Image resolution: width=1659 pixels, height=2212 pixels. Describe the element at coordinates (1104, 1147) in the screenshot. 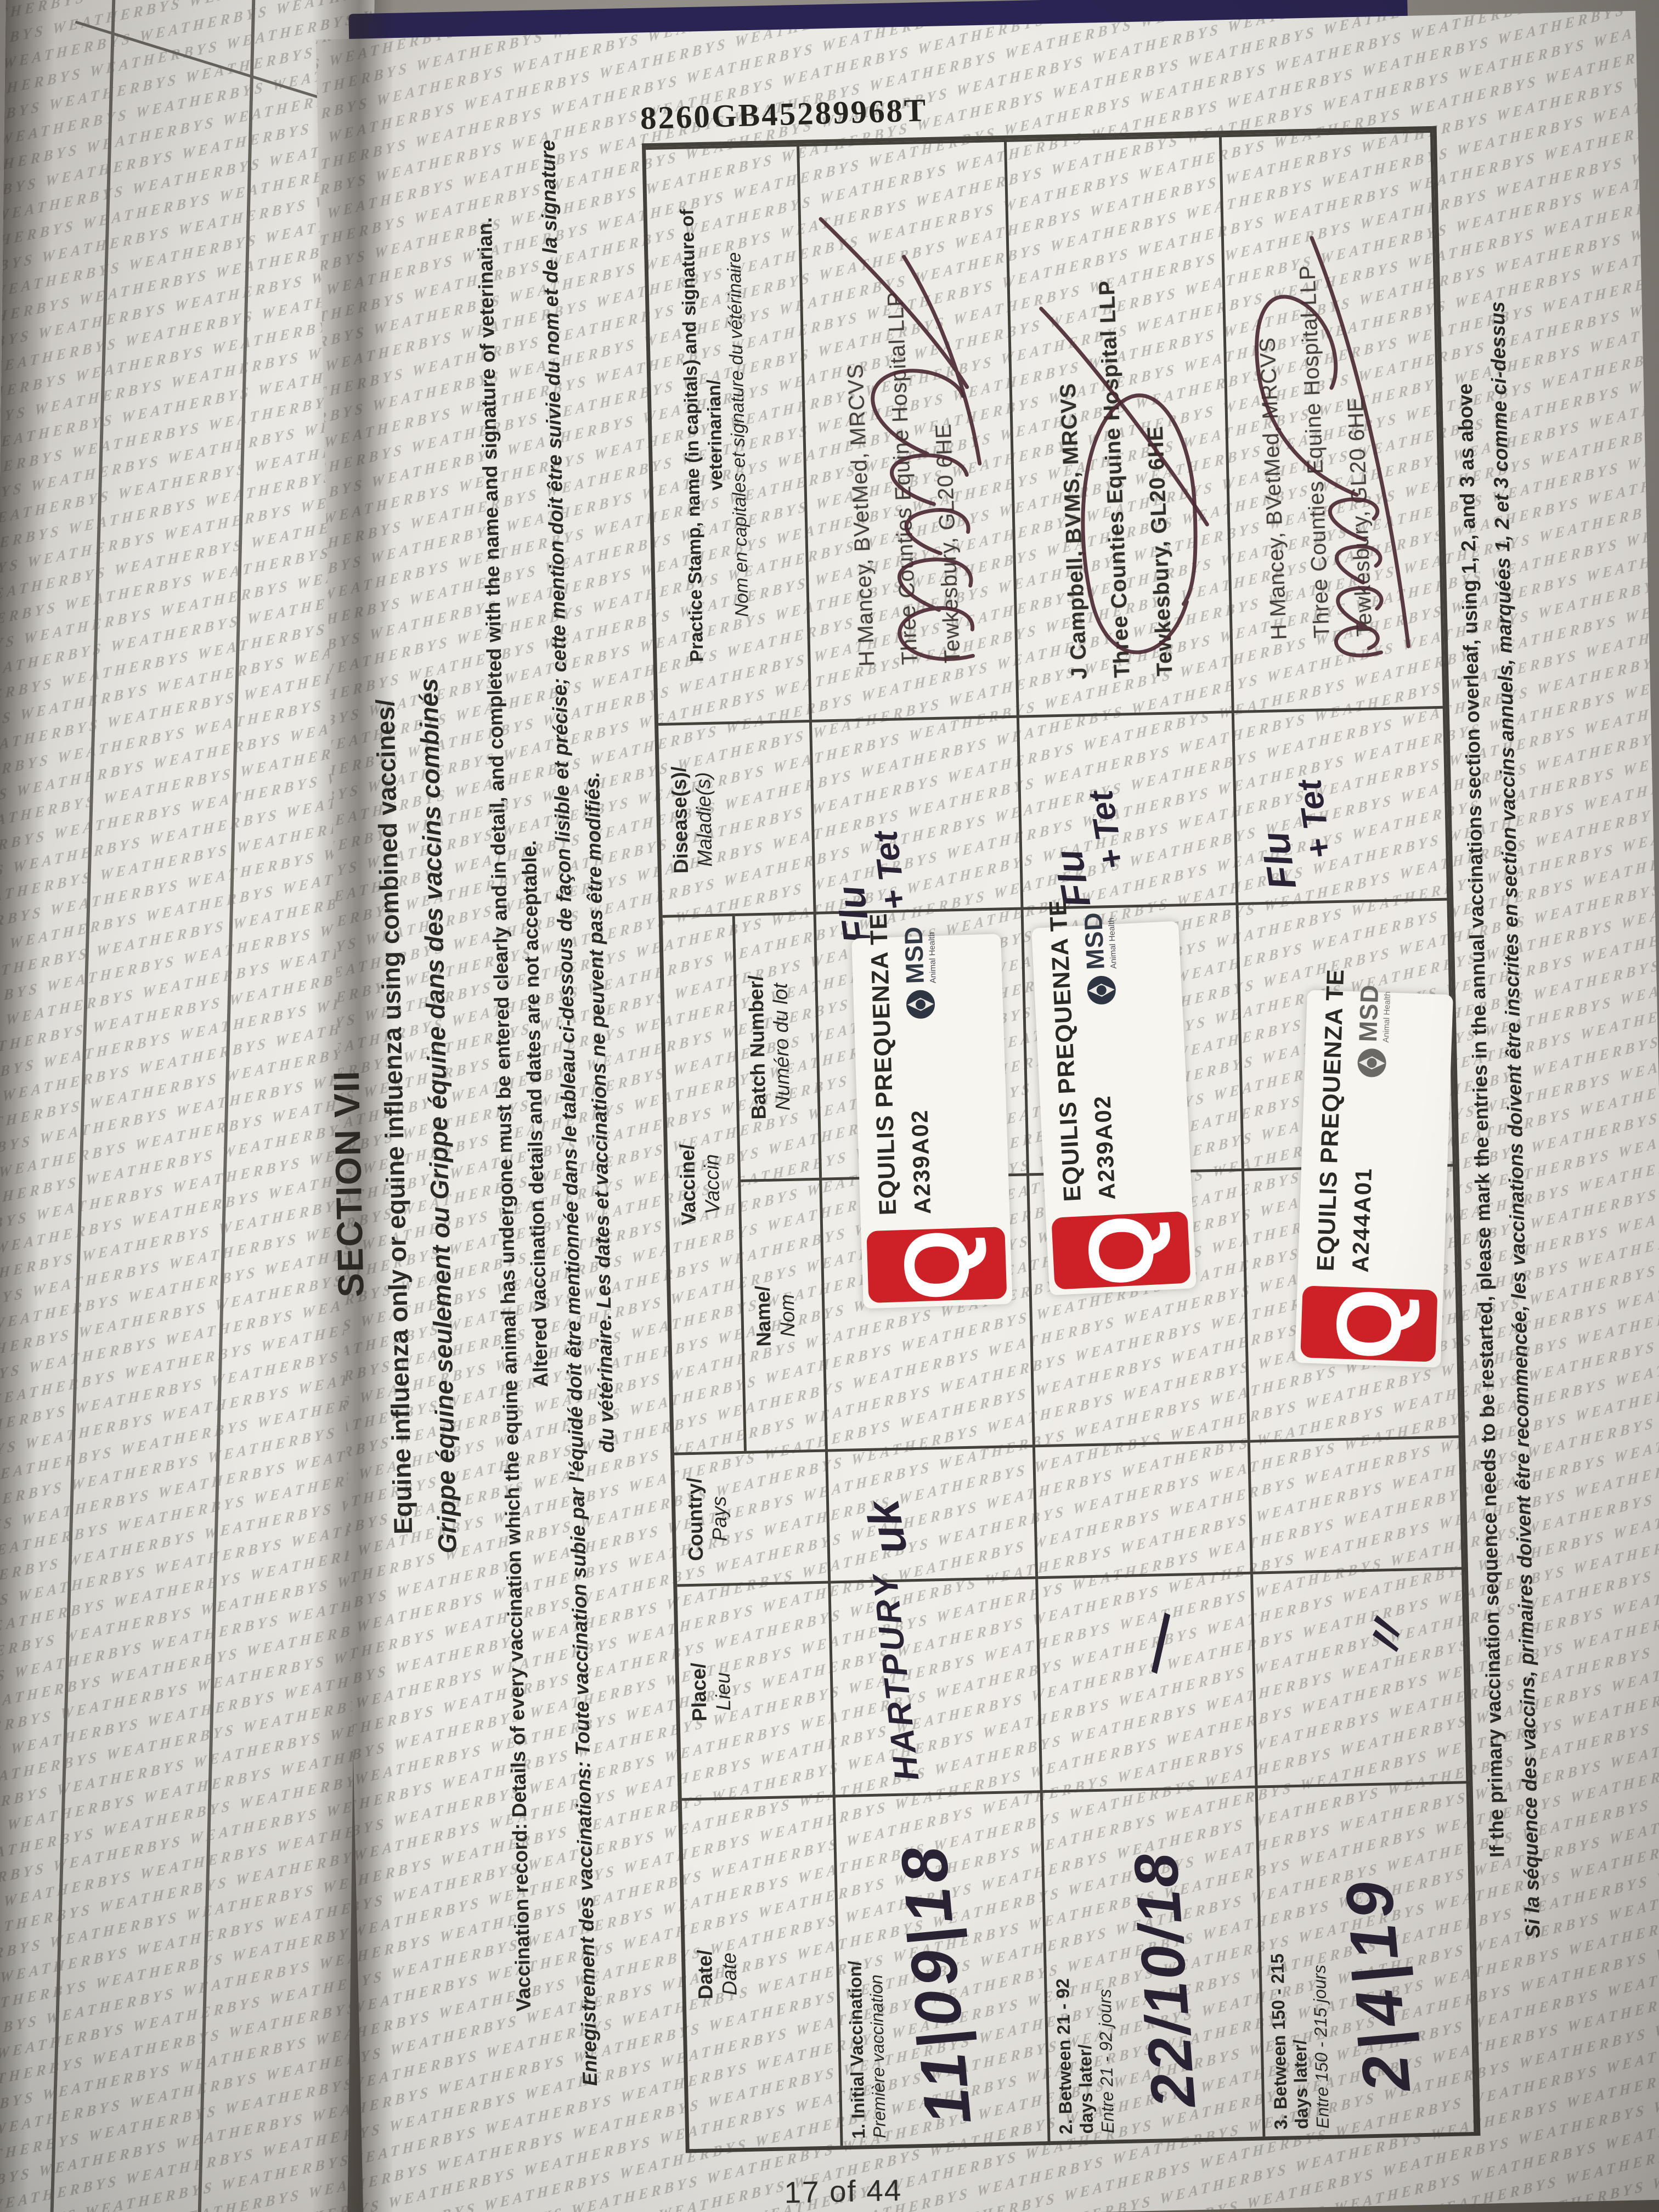

I see `row2-batch-number: A239A02` at that location.